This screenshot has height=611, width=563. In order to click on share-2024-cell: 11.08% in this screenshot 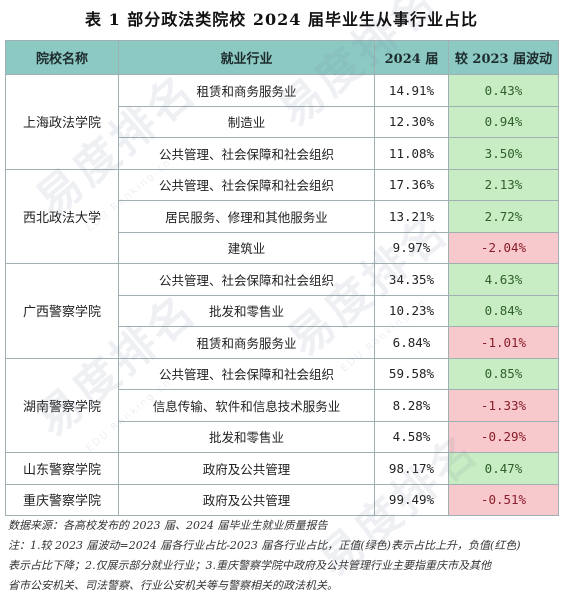, I will do `click(411, 153)`.